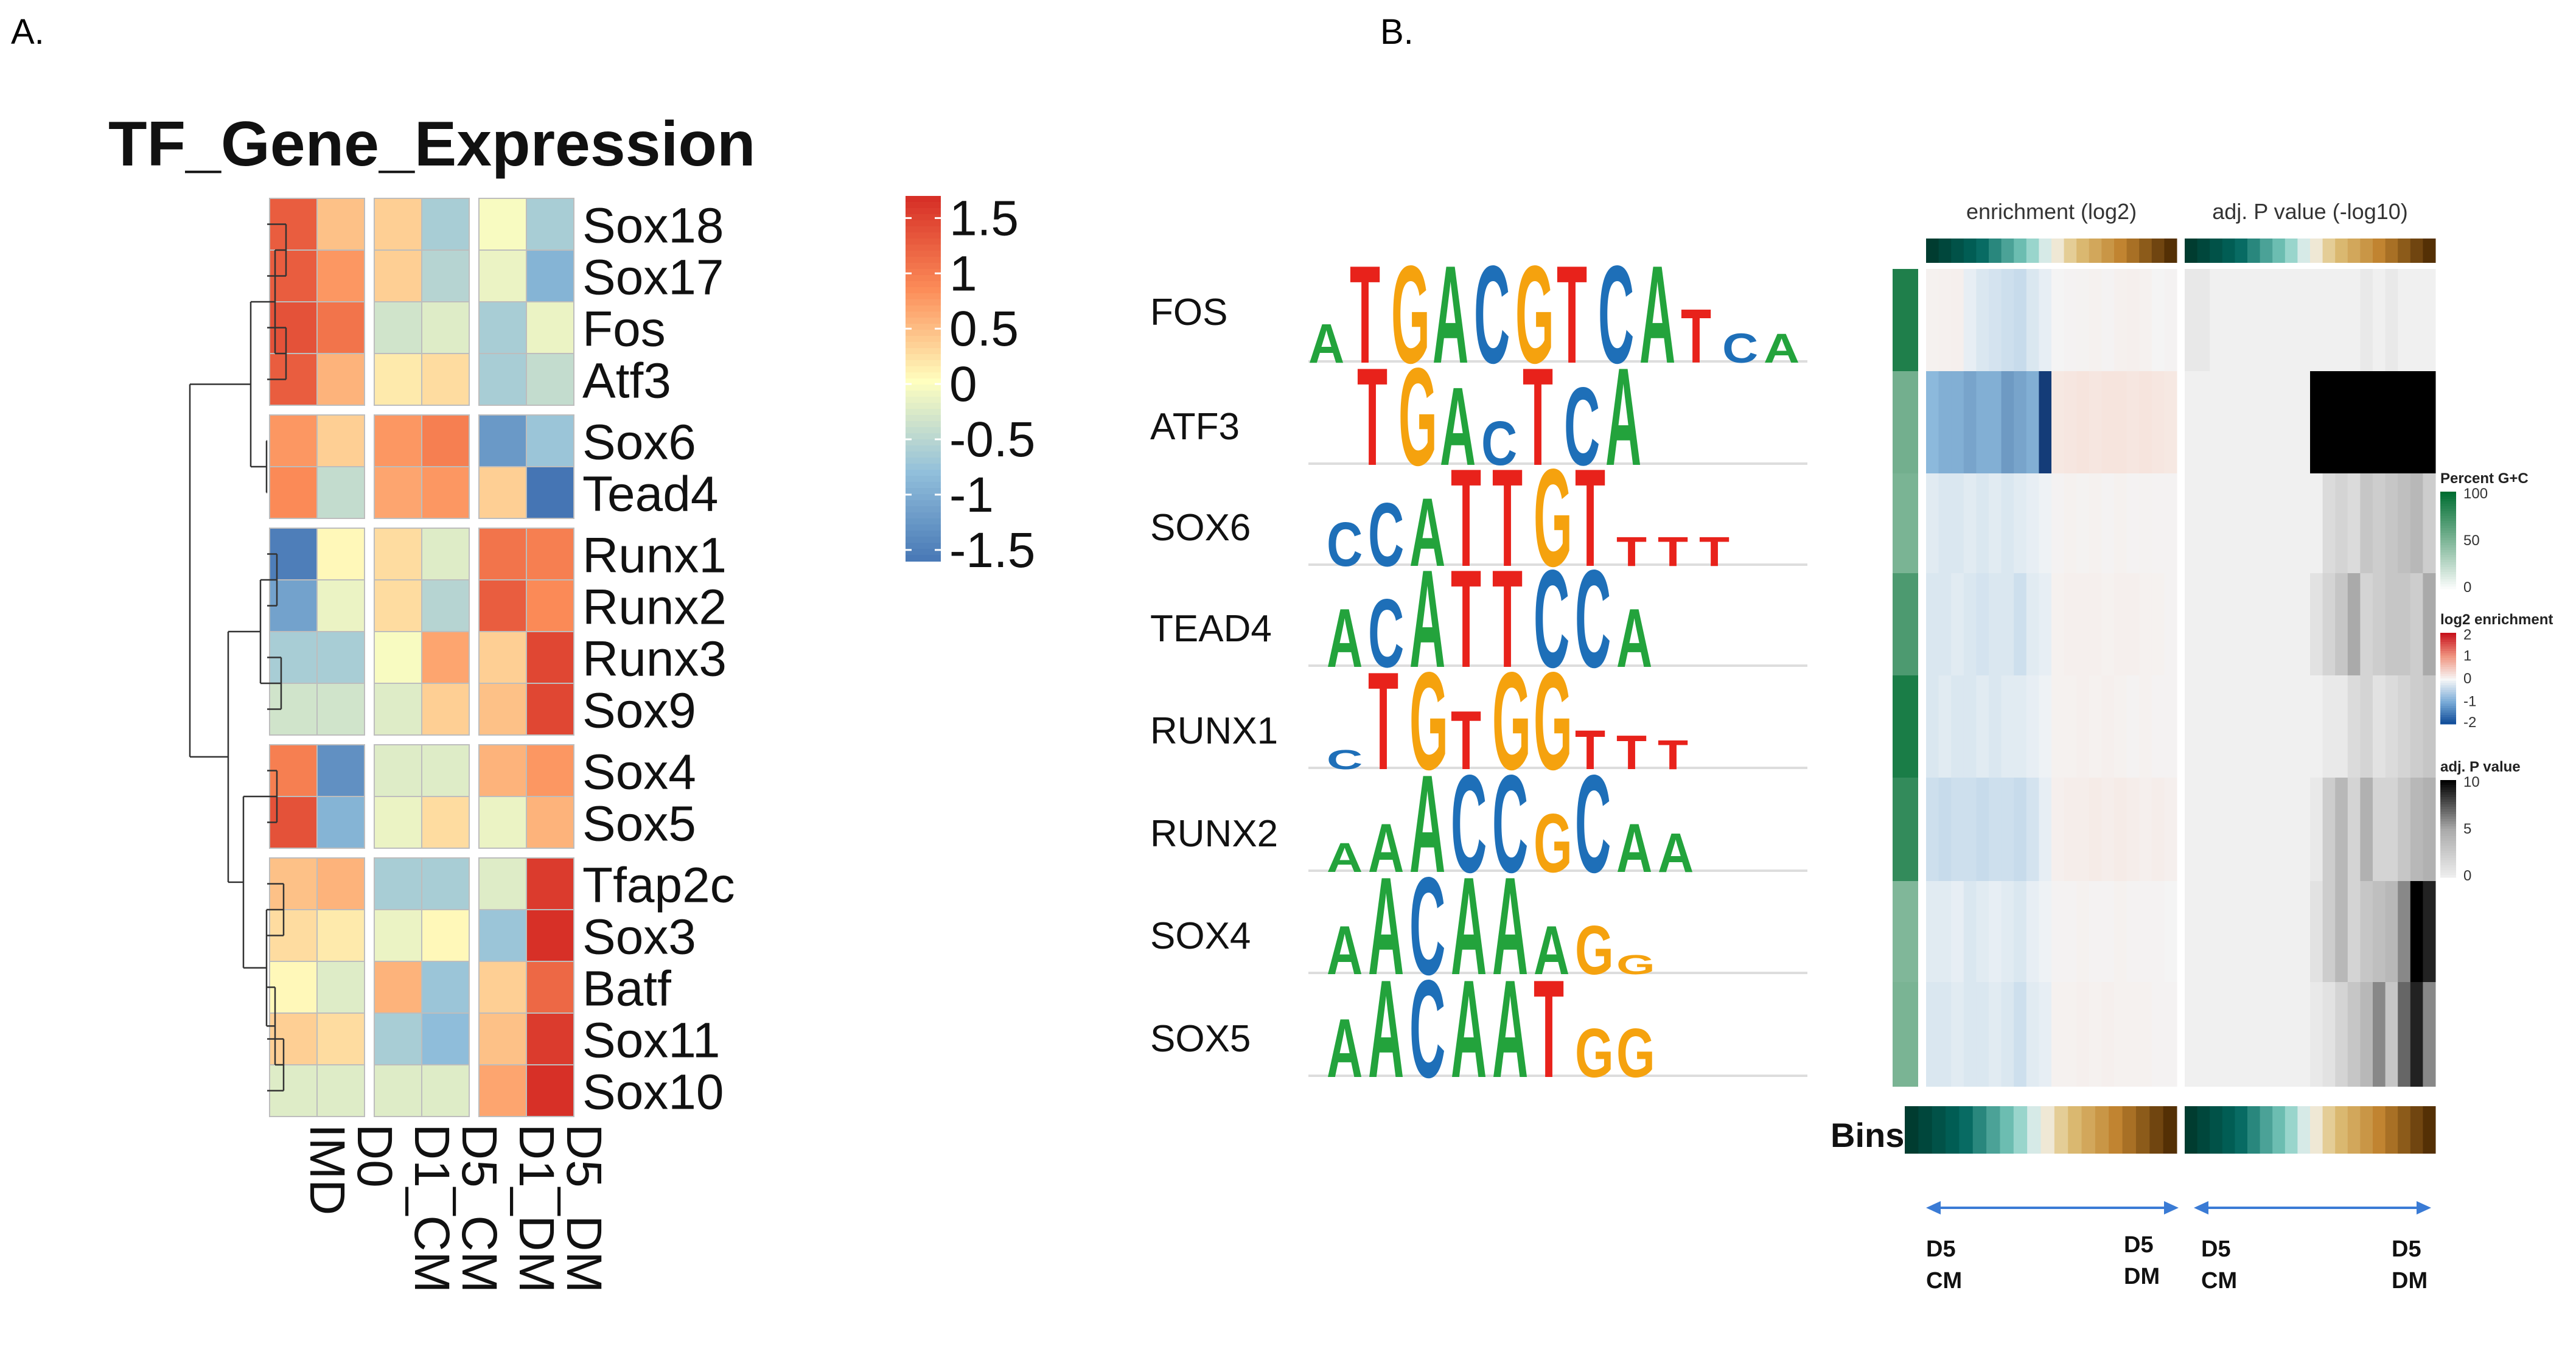  What do you see at coordinates (1188, 312) in the screenshot?
I see `motif-name: FOS` at bounding box center [1188, 312].